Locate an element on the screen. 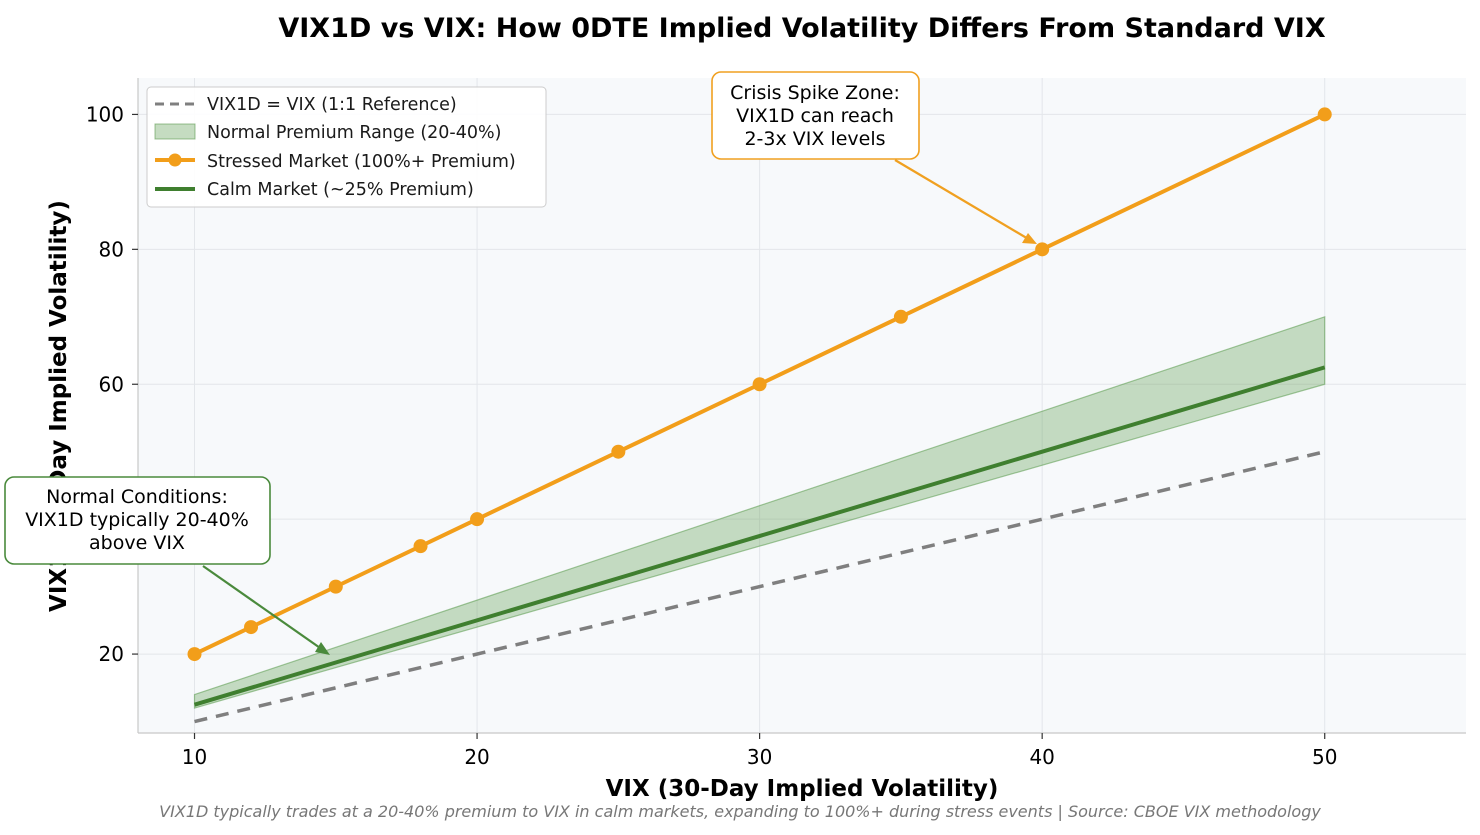  y-ticks: 20406080100 is located at coordinates (112, 384).